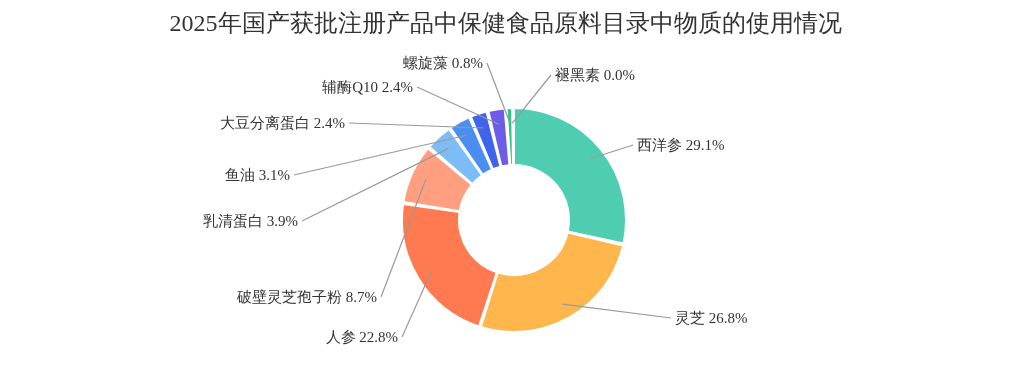 The width and height of the screenshot is (1011, 375). Describe the element at coordinates (367, 87) in the screenshot. I see `slice-label: 辅酶Q10 2.4%` at that location.